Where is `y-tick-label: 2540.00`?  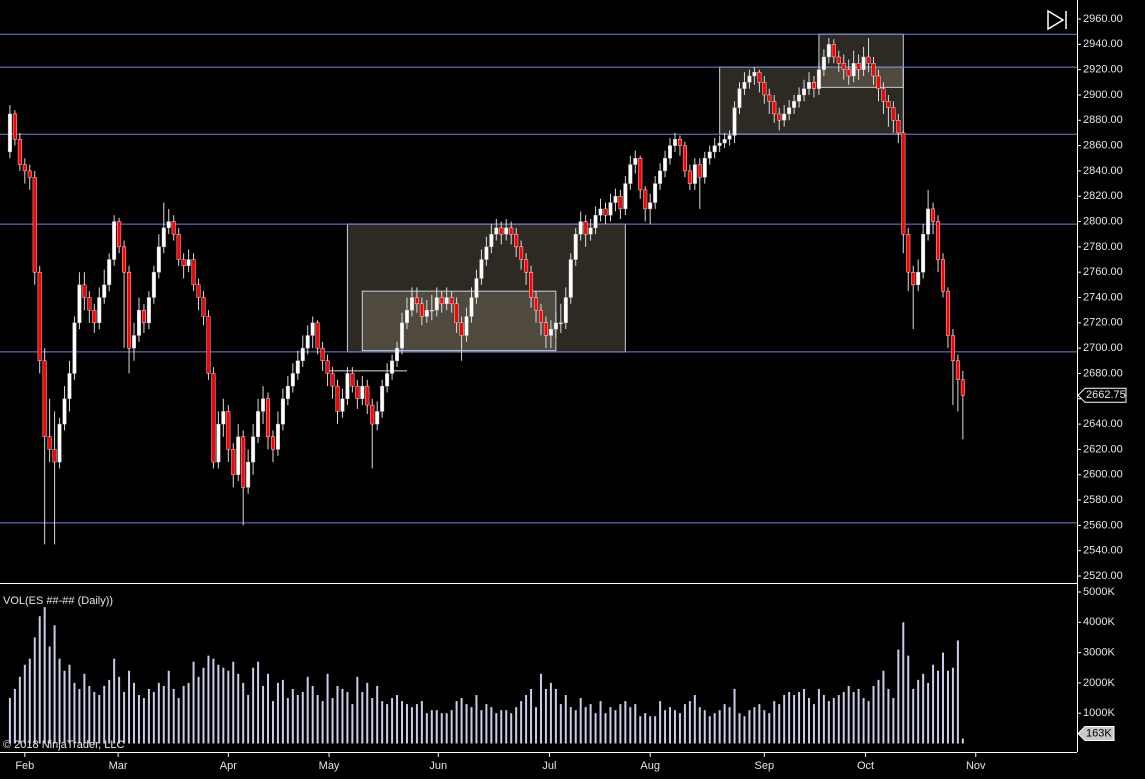
y-tick-label: 2540.00 is located at coordinates (1103, 551).